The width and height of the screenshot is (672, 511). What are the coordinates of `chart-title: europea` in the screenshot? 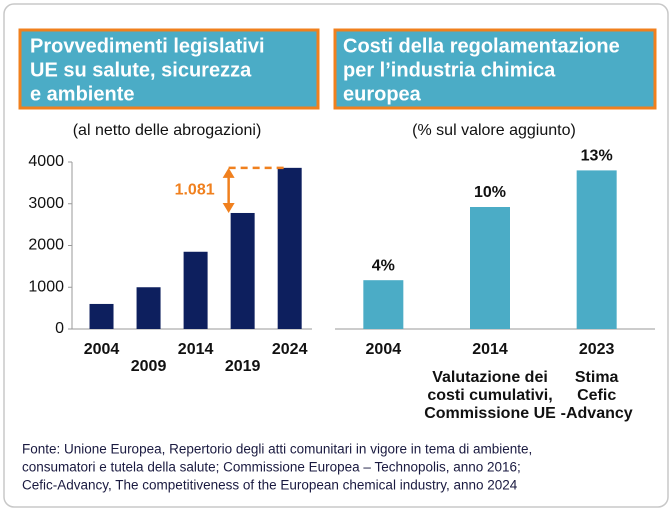 It's located at (382, 94).